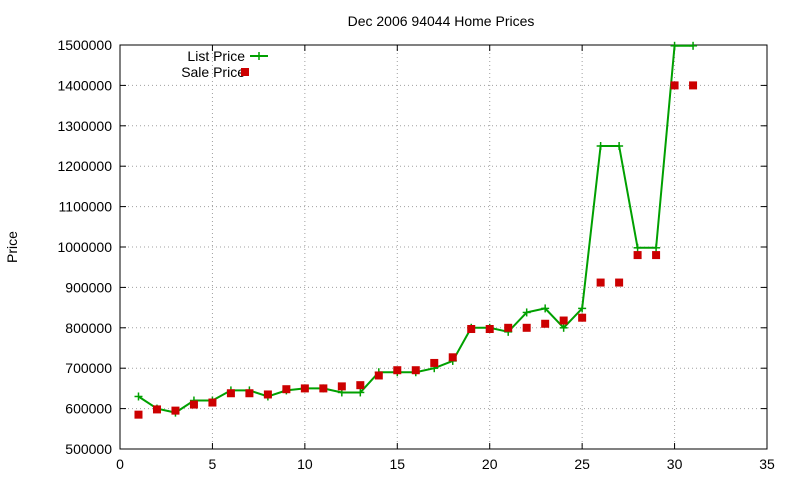 This screenshot has height=480, width=800. Describe the element at coordinates (216, 56) in the screenshot. I see `legend-label: List Price` at that location.